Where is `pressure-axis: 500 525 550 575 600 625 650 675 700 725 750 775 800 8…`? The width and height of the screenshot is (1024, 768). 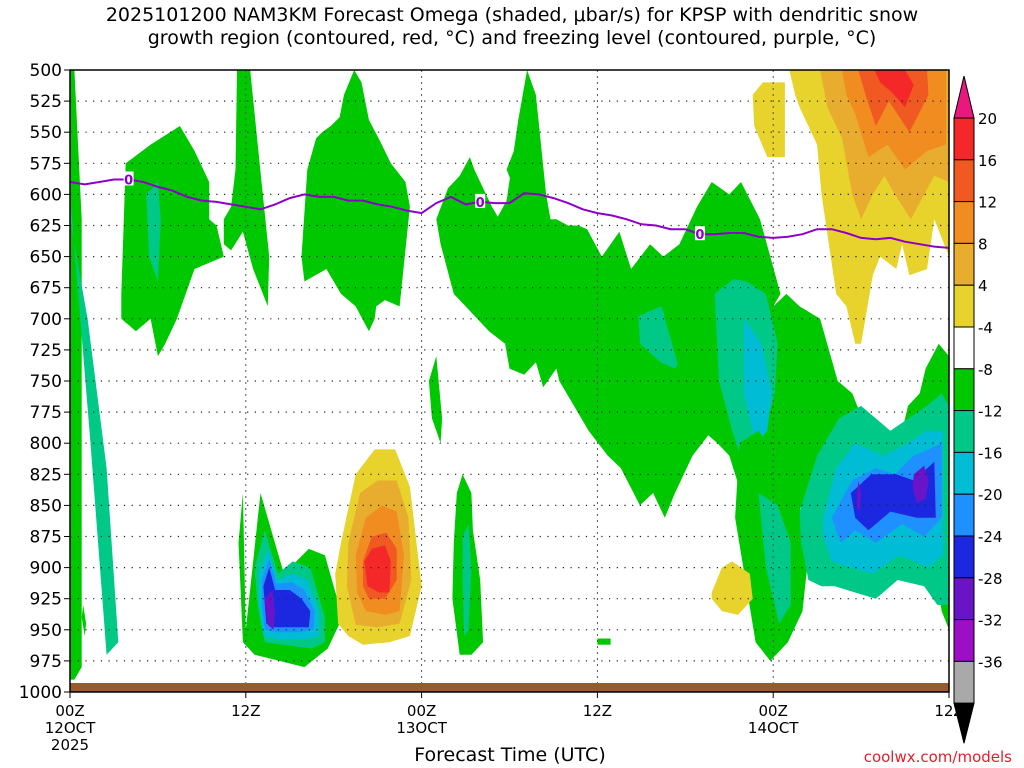 pressure-axis: 500 525 550 575 600 625 650 675 700 725 750 775 800 8… is located at coordinates (44, 382).